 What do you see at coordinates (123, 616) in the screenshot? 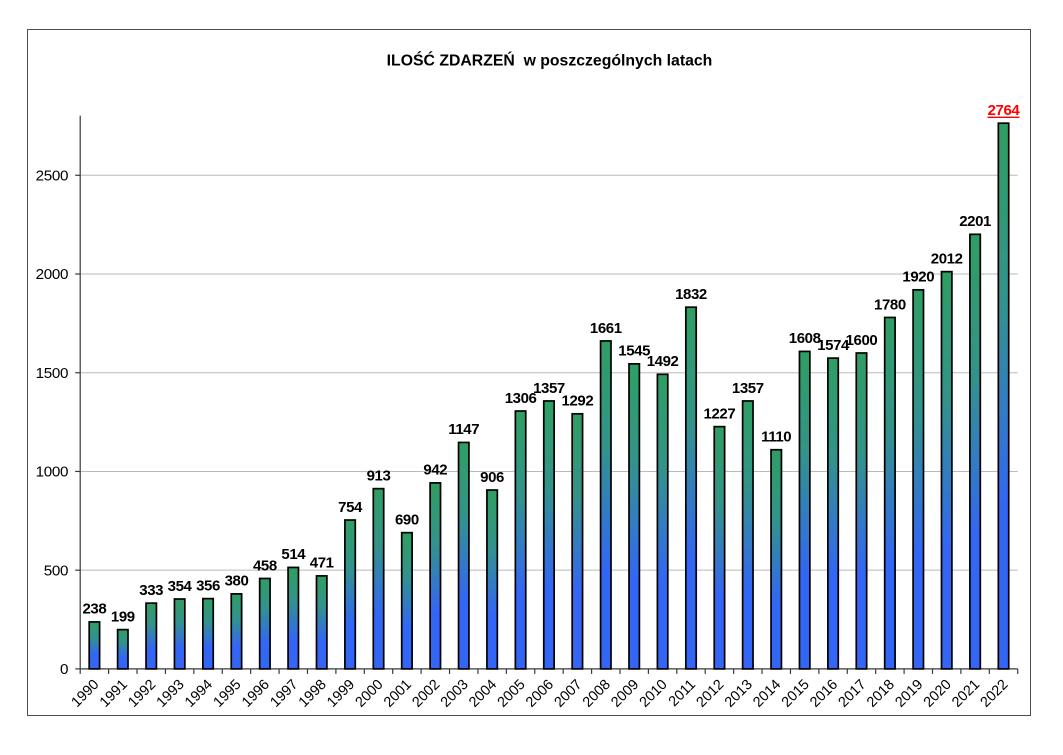
I see `svg-text: 199` at bounding box center [123, 616].